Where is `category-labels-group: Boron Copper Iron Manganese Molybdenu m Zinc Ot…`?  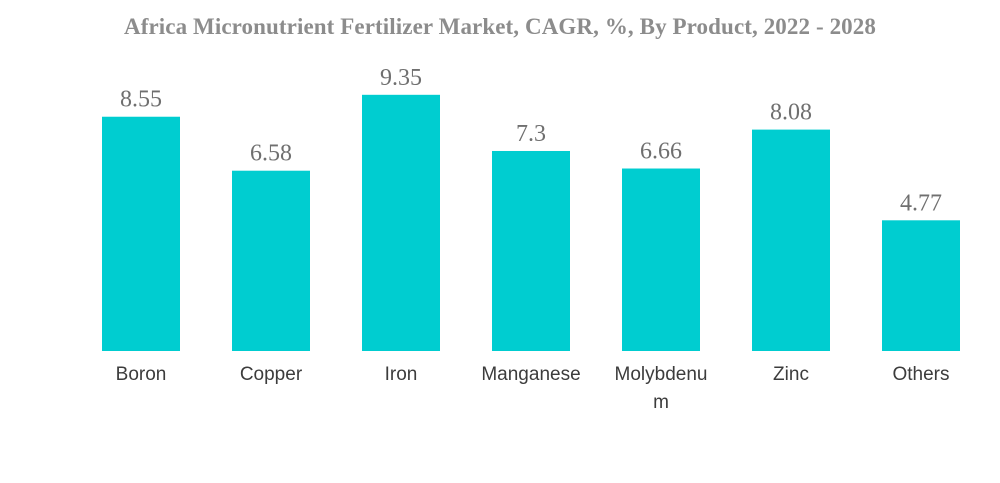 category-labels-group: Boron Copper Iron Manganese Molybdenu m Zinc Ot… is located at coordinates (533, 388).